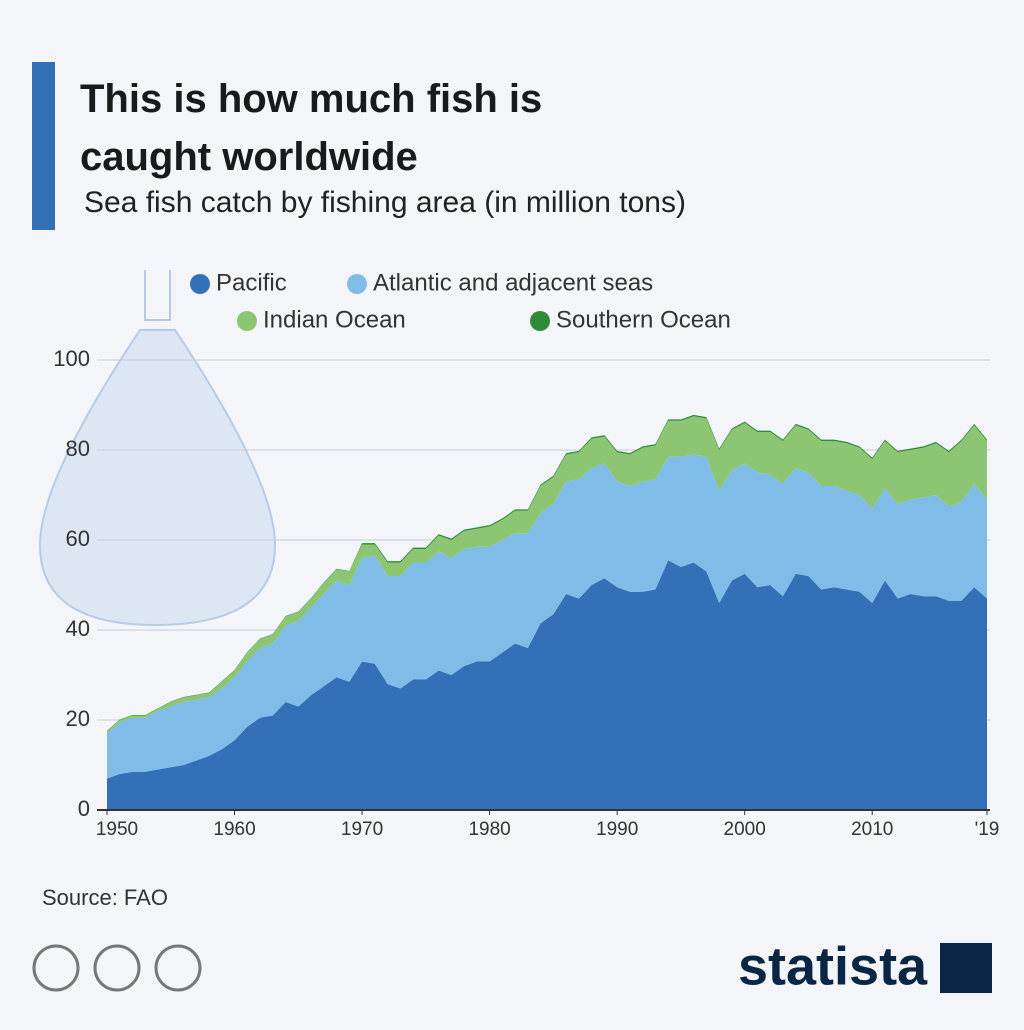  Describe the element at coordinates (105, 897) in the screenshot. I see `source: Source: FAO` at that location.